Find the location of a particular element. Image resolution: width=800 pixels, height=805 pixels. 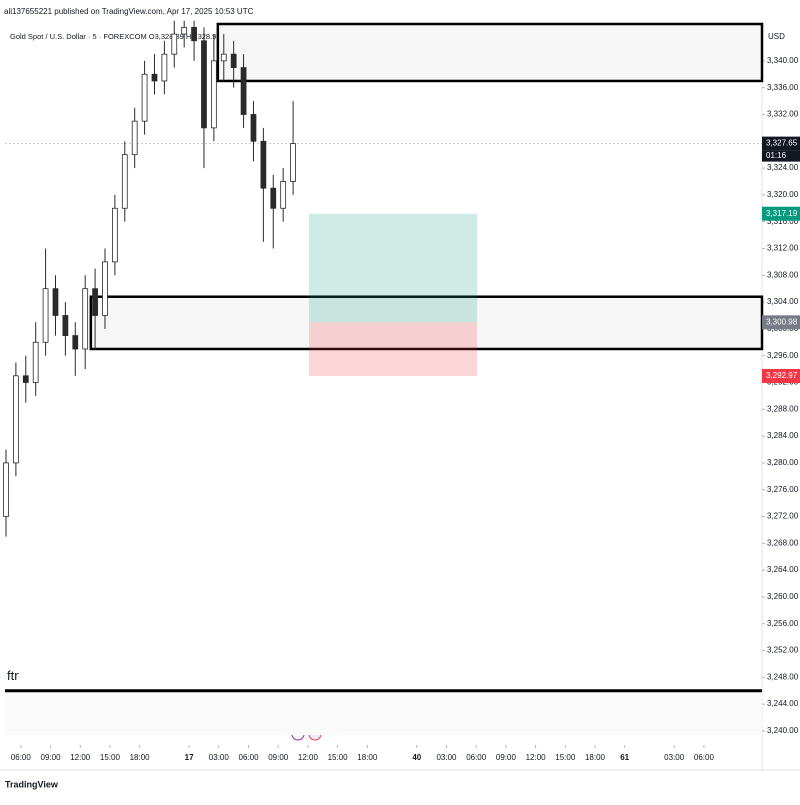

y-tick-label: 3,252.00 is located at coordinates (783, 650).